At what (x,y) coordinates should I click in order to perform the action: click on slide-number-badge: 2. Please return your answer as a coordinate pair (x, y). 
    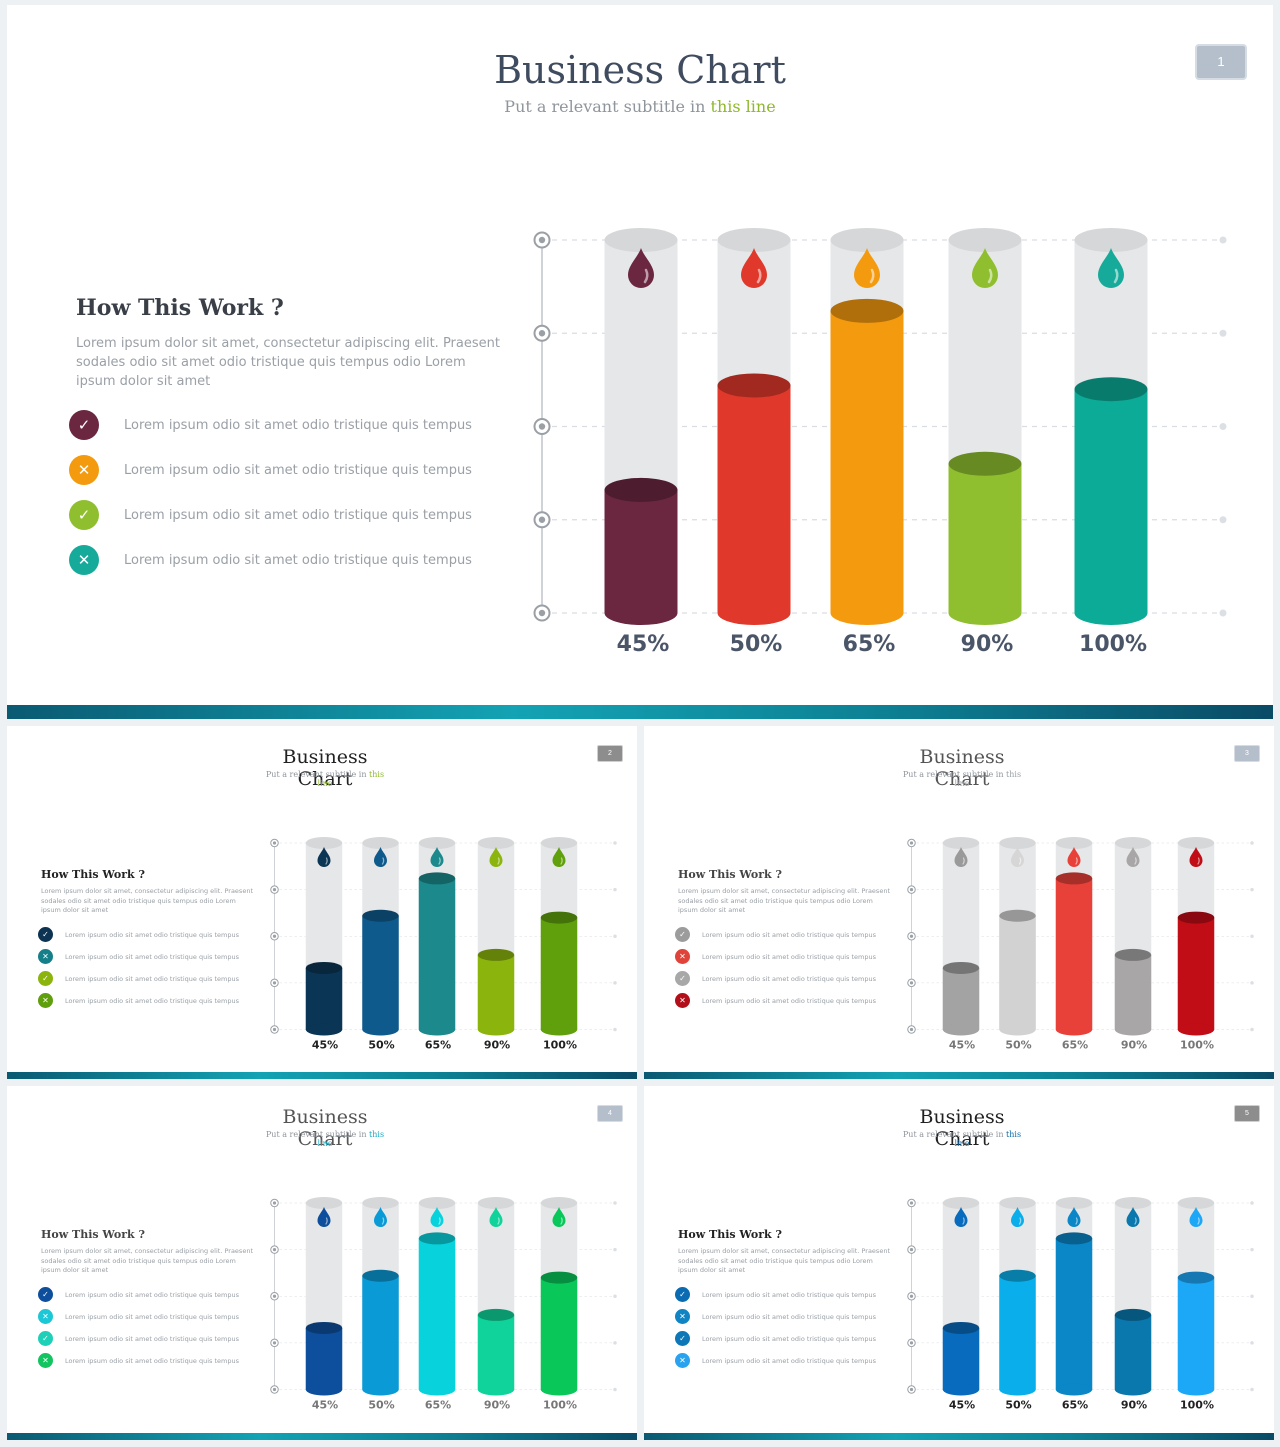
    Looking at the image, I should click on (610, 753).